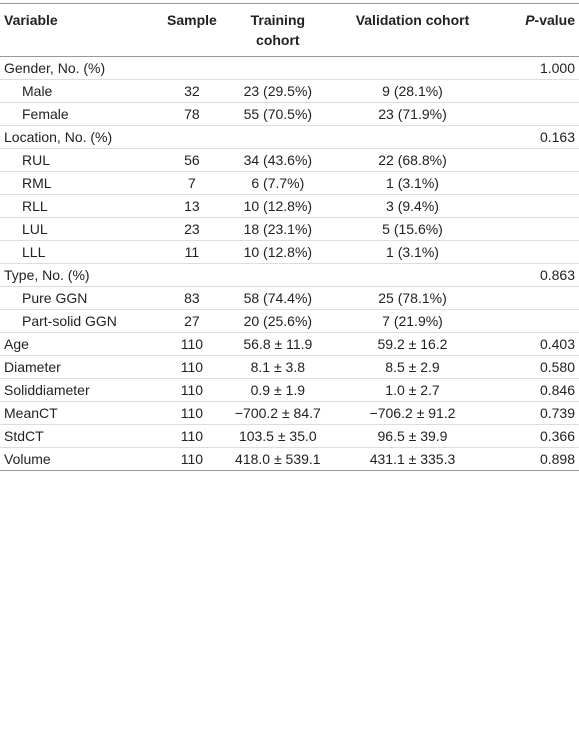 The width and height of the screenshot is (579, 749). Describe the element at coordinates (537, 137) in the screenshot. I see `table-cell: 0.163` at that location.